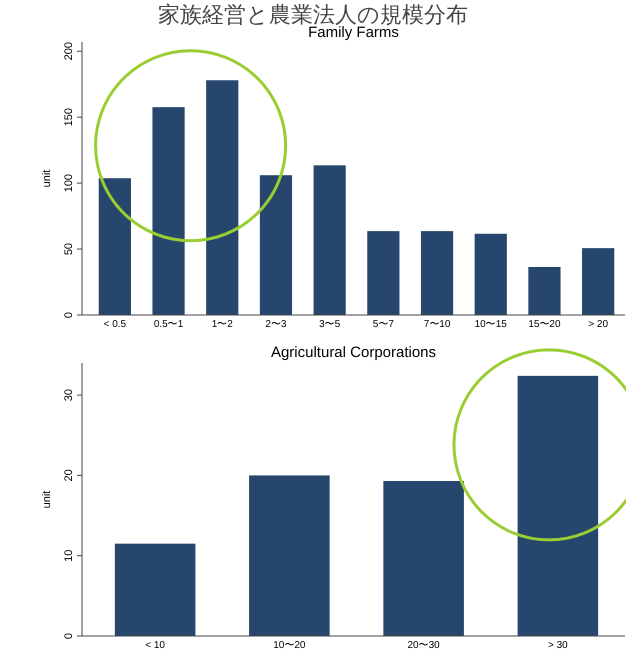  I want to click on x-tick-label: 10〜15, so click(491, 324).